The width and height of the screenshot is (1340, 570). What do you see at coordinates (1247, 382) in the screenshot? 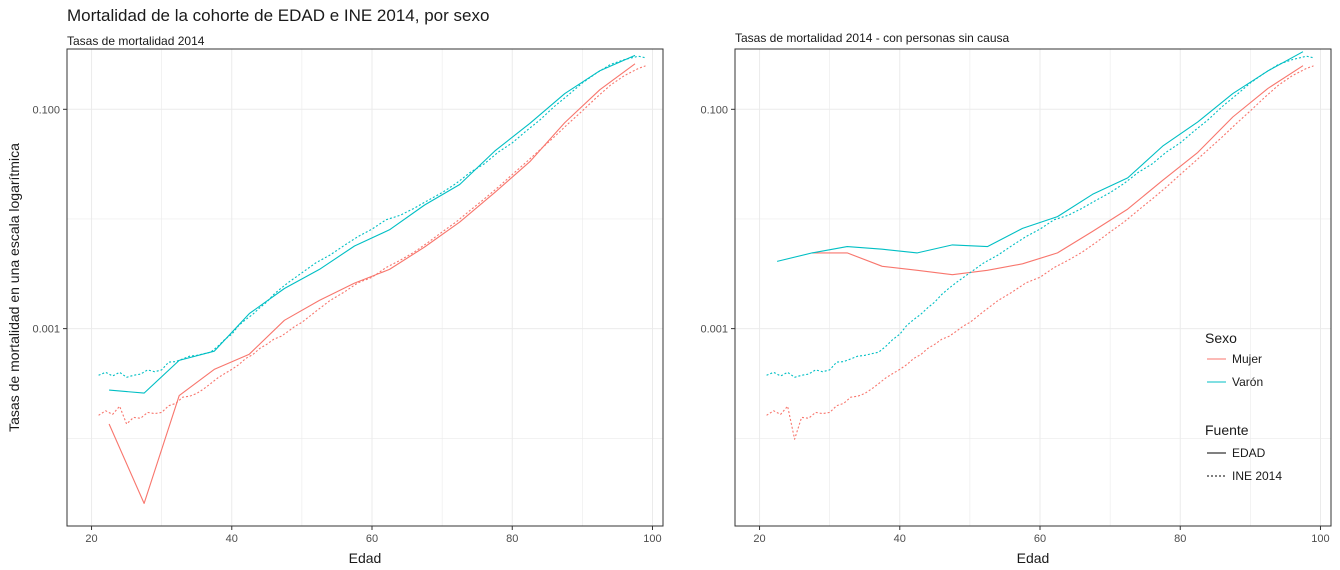
I see `legend-label-varon: Varón` at bounding box center [1247, 382].